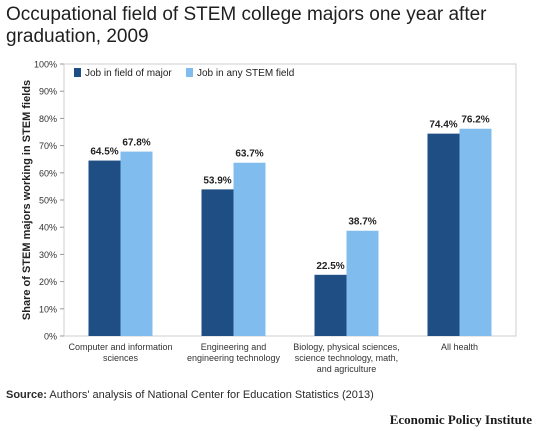  Describe the element at coordinates (48, 282) in the screenshot. I see `y-tick-label: 20%` at that location.